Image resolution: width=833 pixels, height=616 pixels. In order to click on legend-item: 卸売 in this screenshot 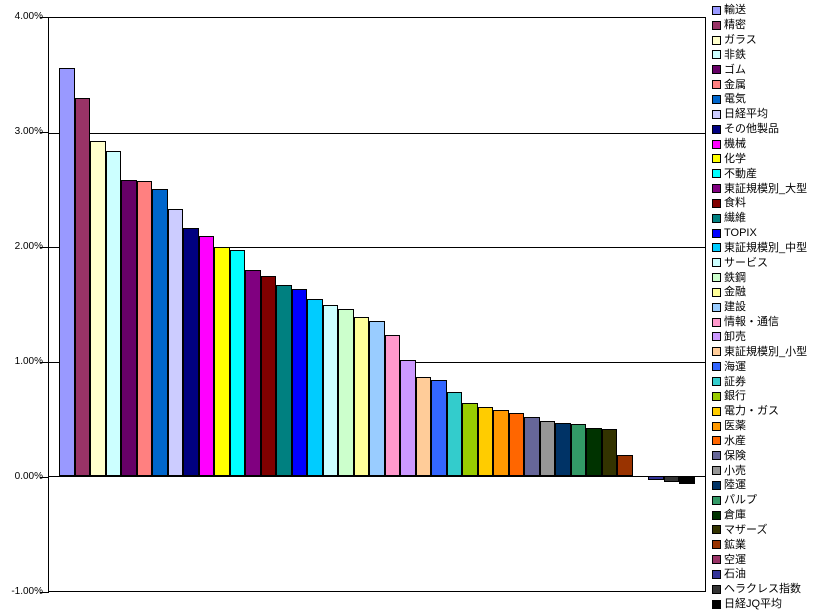, I will do `click(772, 337)`.